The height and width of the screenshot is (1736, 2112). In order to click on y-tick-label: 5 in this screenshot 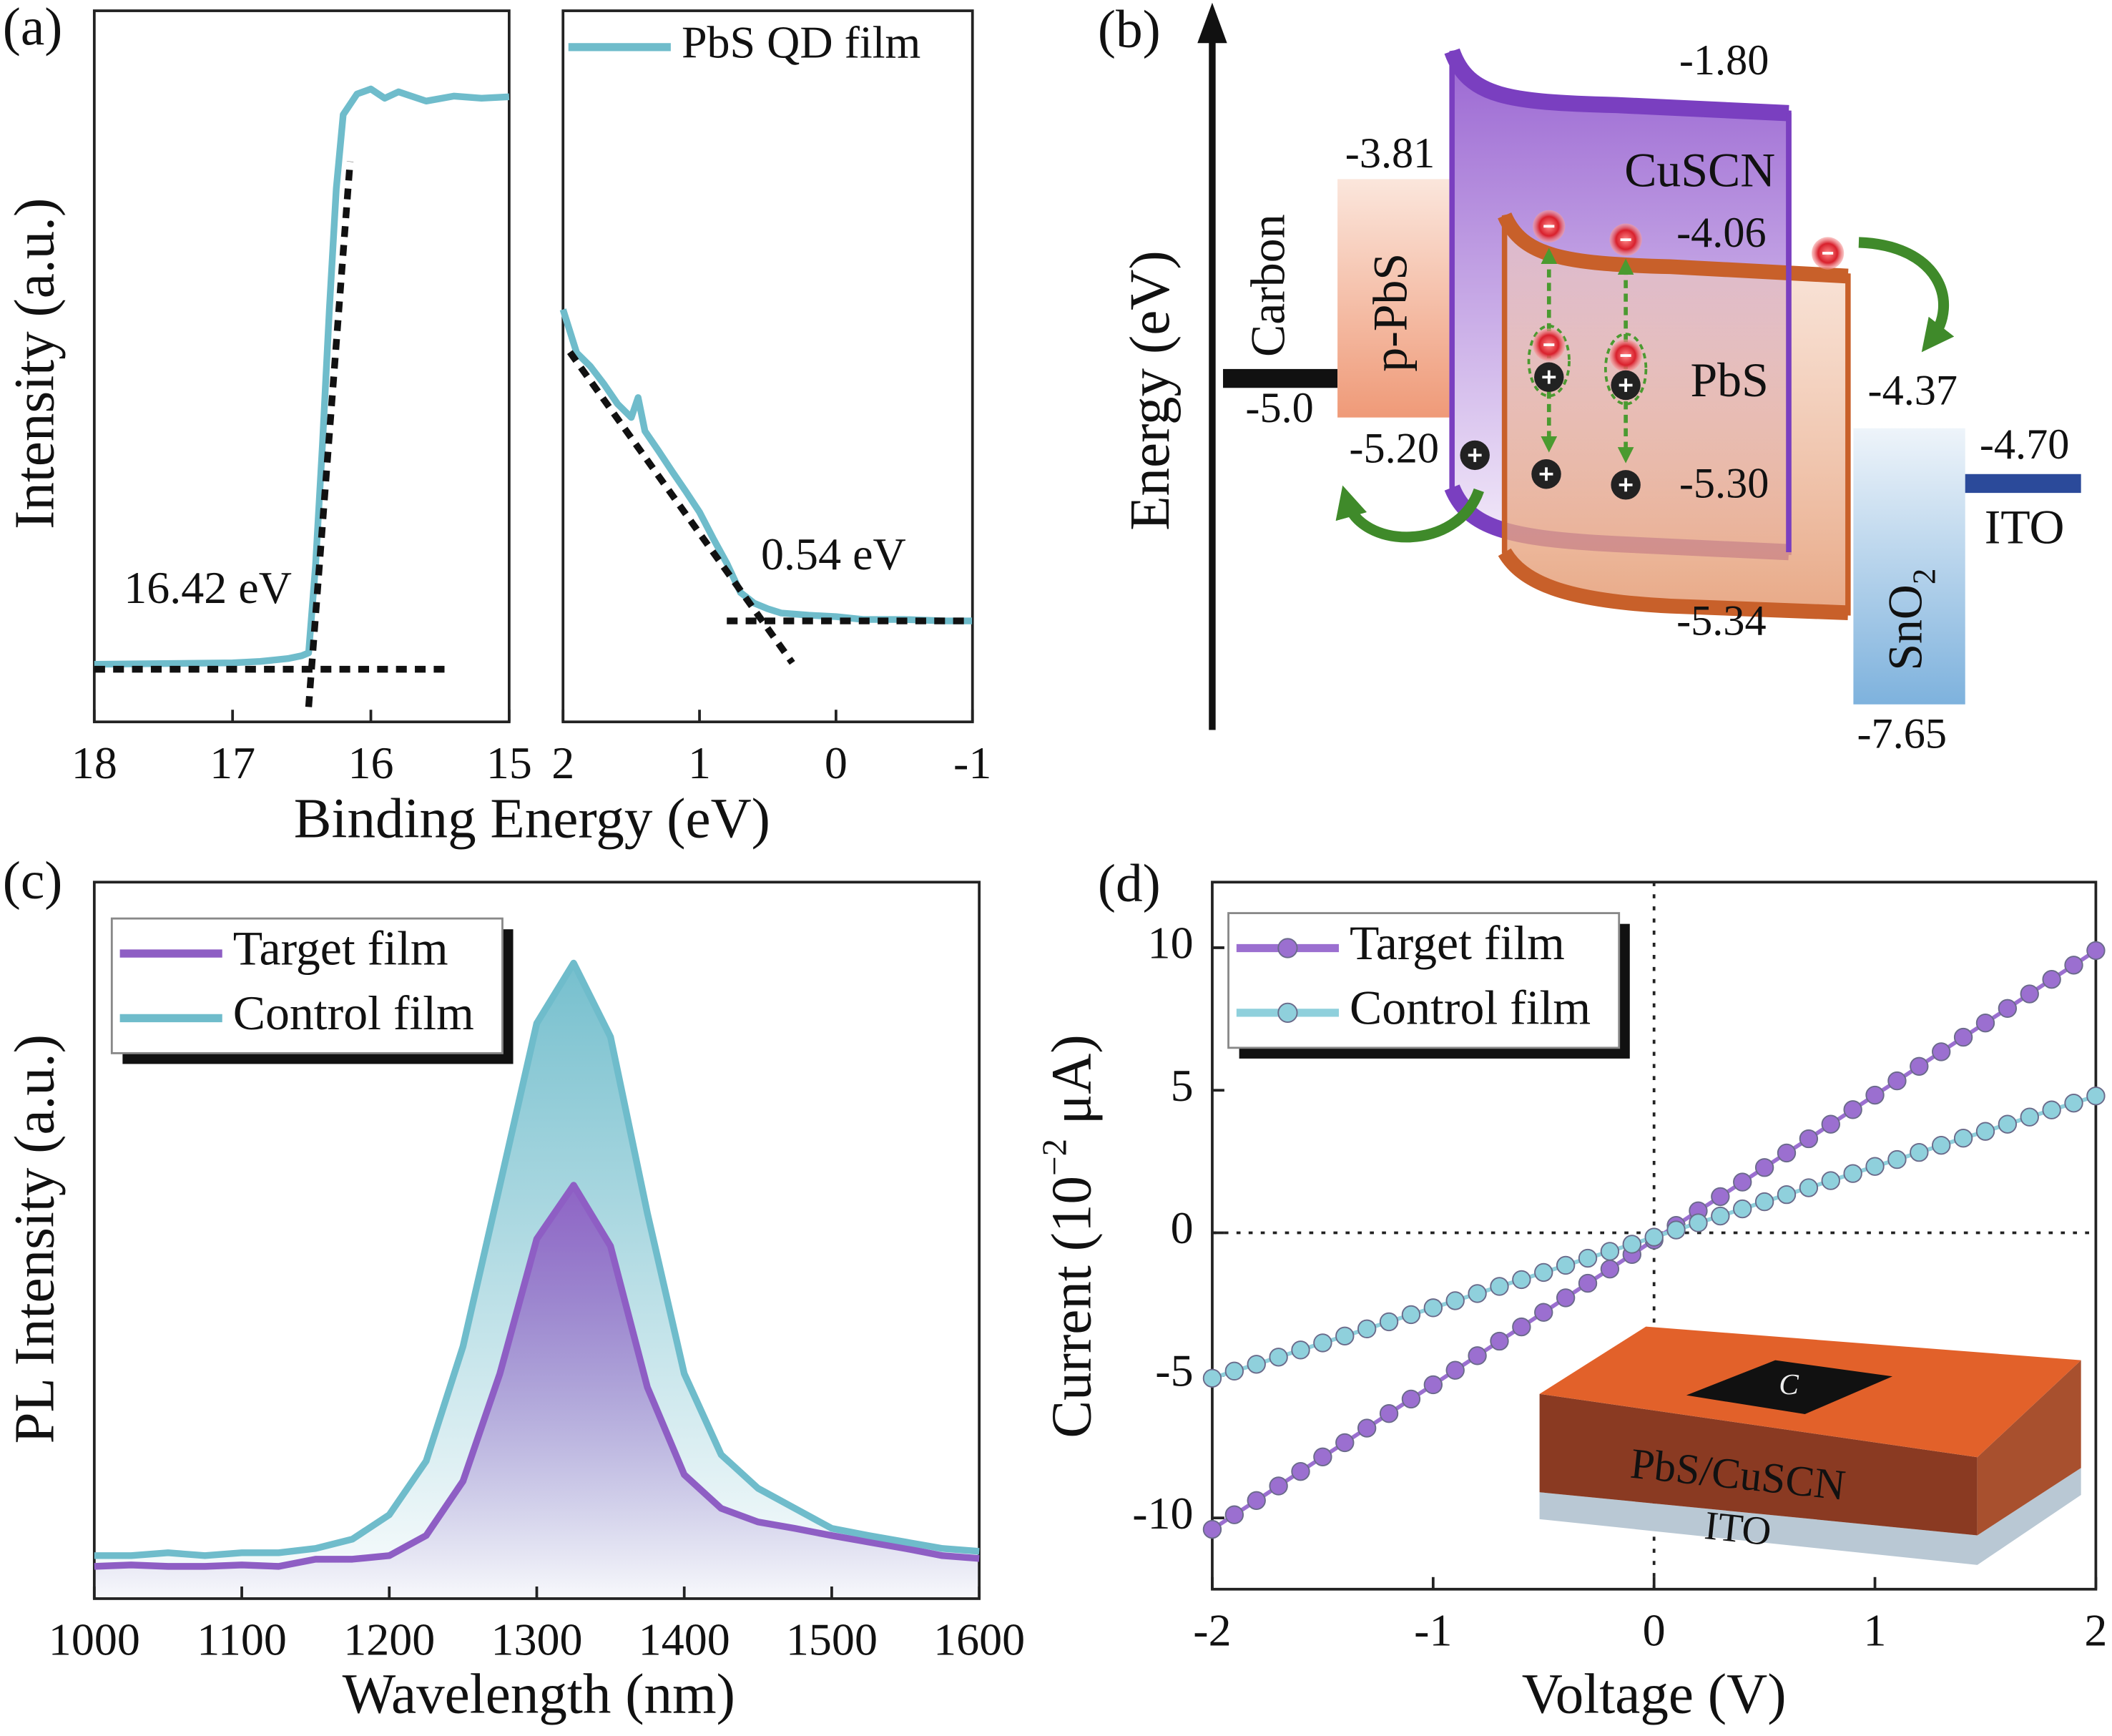, I will do `click(1182, 1085)`.